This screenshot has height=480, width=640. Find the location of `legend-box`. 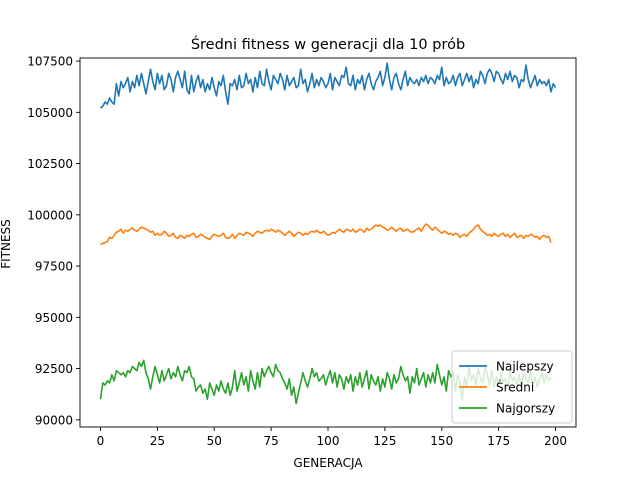

legend-box is located at coordinates (512, 387).